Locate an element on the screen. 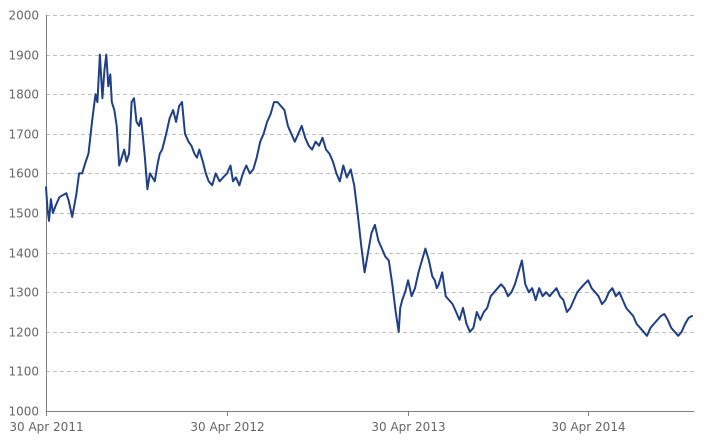 The height and width of the screenshot is (440, 707). x-tick-label-2: 30 Apr 2013 is located at coordinates (408, 427).